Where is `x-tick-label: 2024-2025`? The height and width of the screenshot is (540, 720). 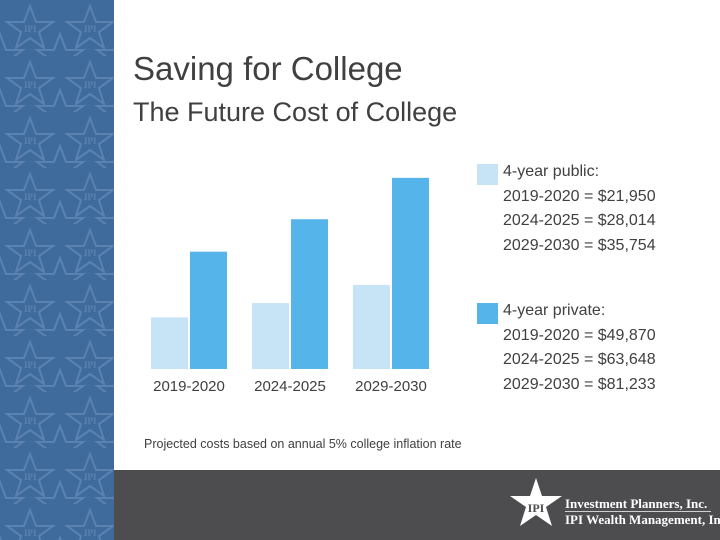
x-tick-label: 2024-2025 is located at coordinates (290, 386).